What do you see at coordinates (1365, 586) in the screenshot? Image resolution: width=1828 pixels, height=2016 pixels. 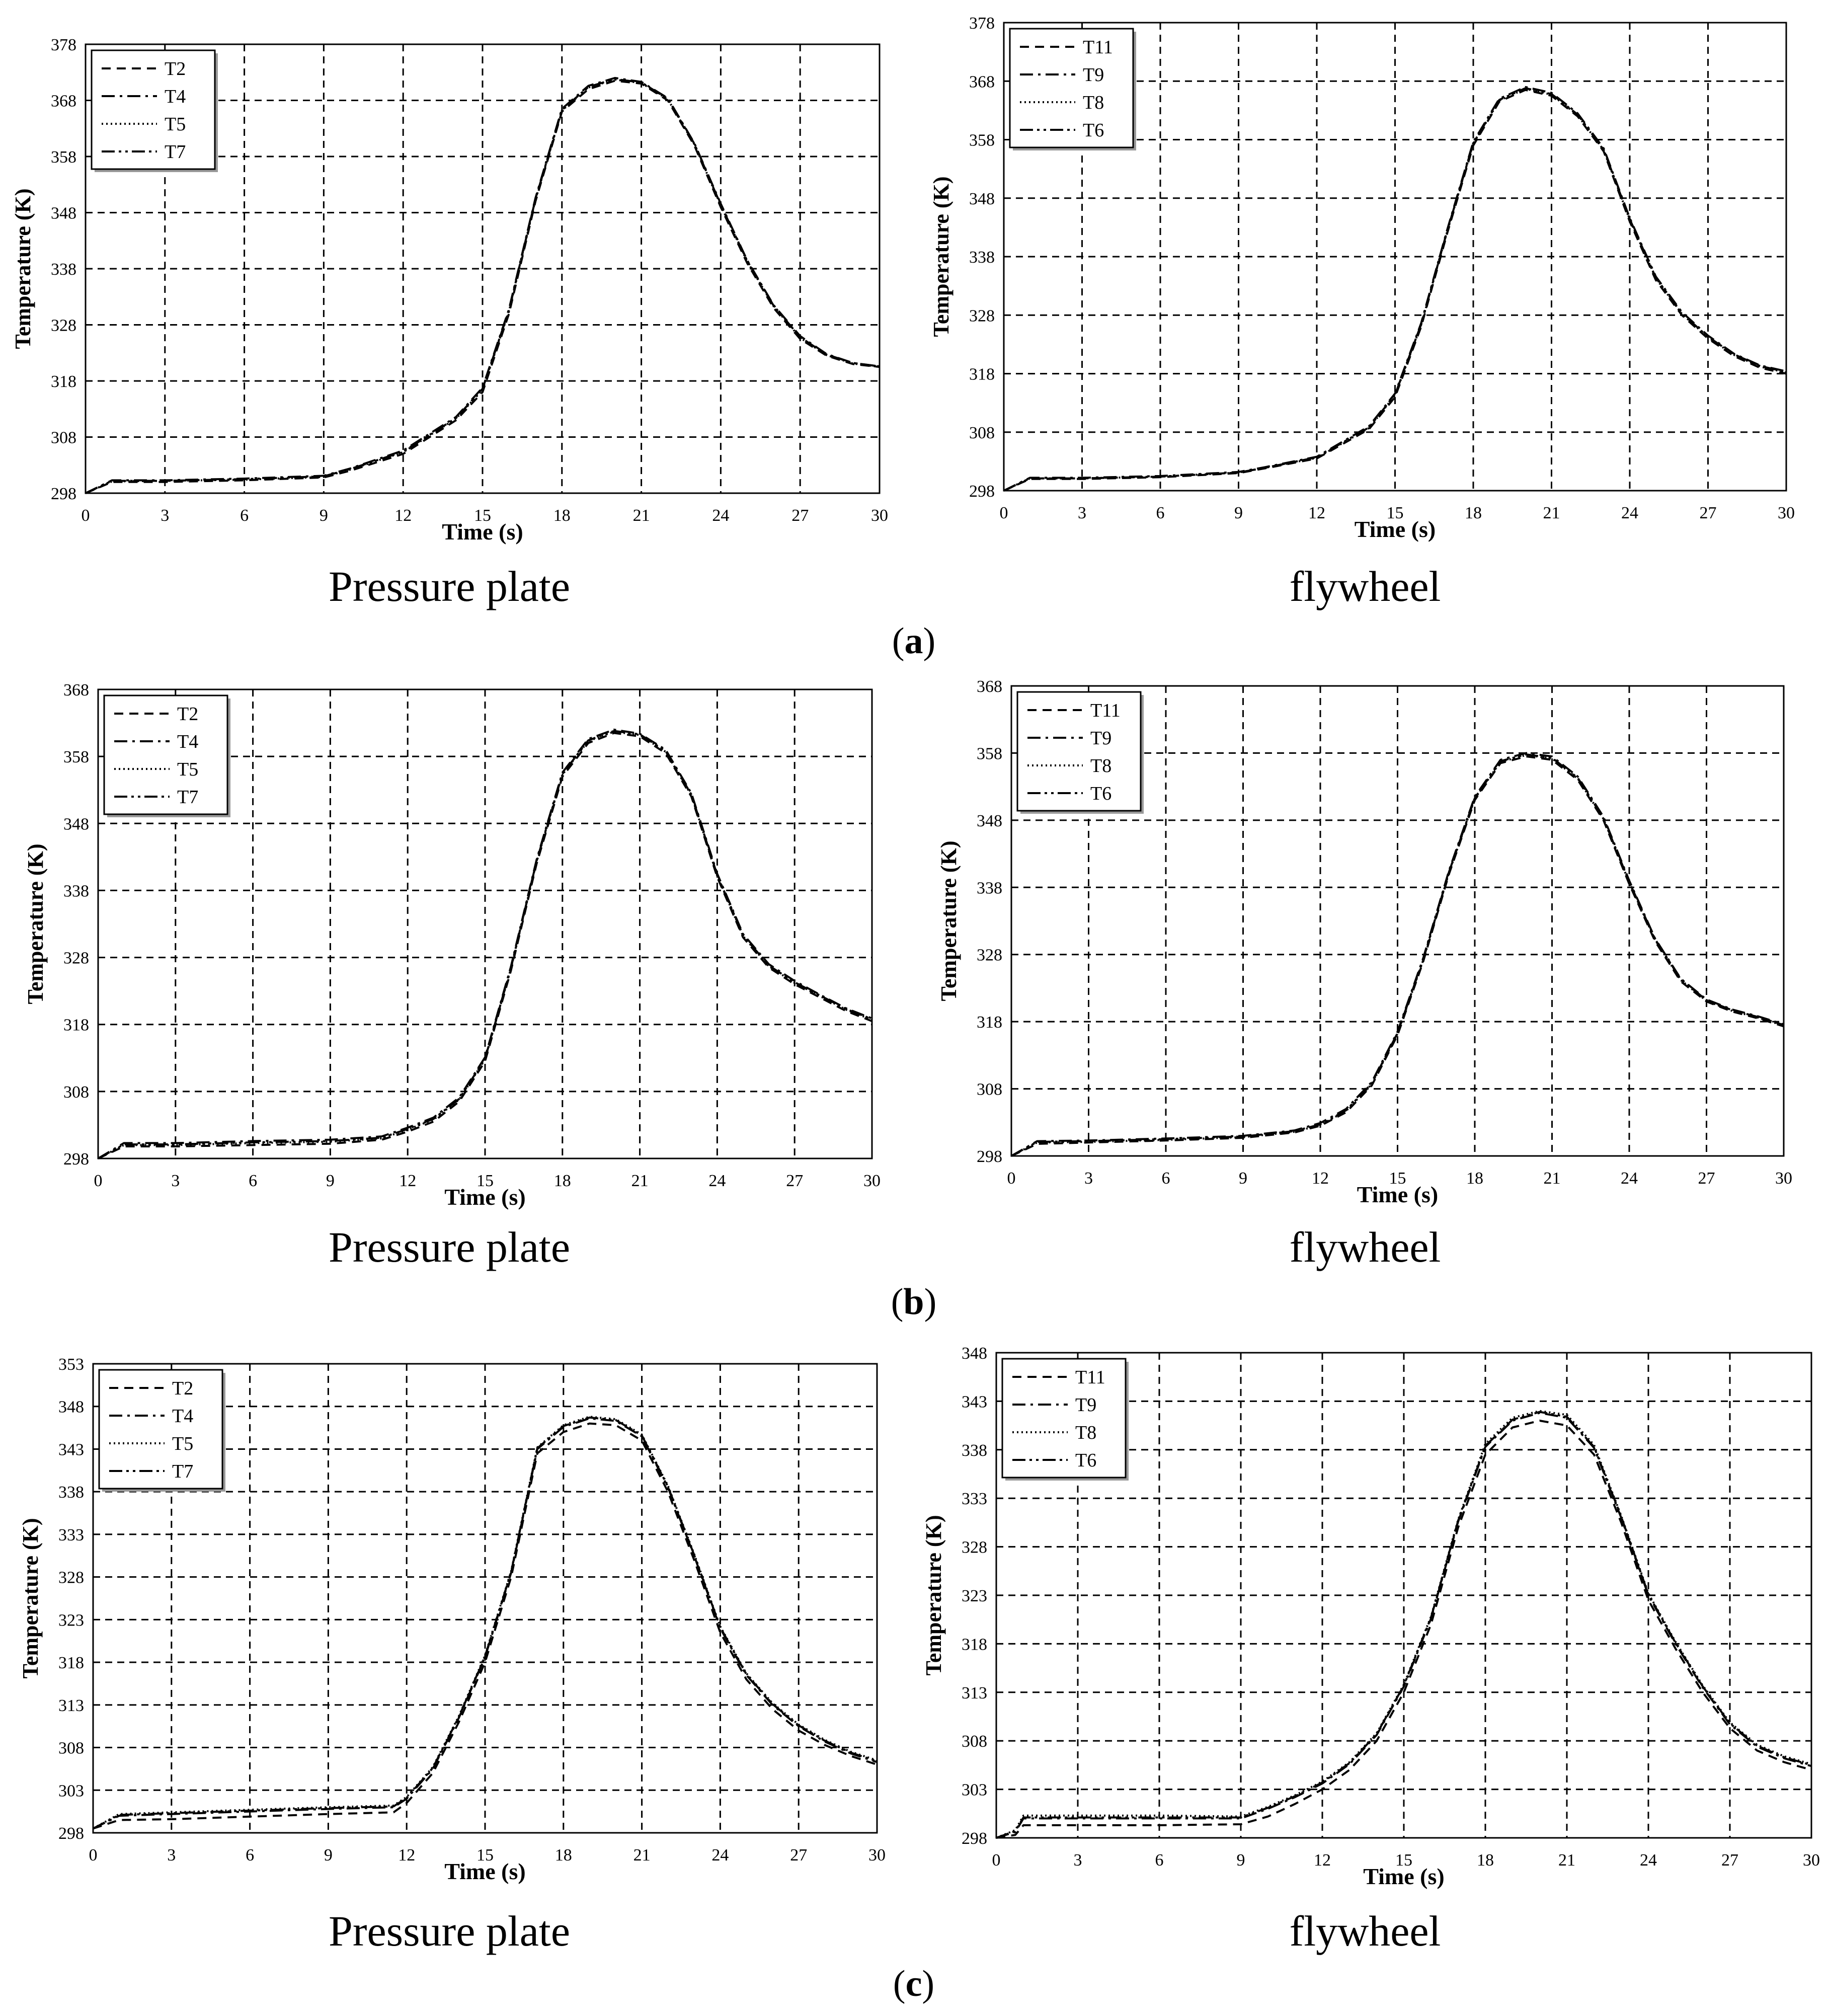 I see `caption-a-right: flywheel` at bounding box center [1365, 586].